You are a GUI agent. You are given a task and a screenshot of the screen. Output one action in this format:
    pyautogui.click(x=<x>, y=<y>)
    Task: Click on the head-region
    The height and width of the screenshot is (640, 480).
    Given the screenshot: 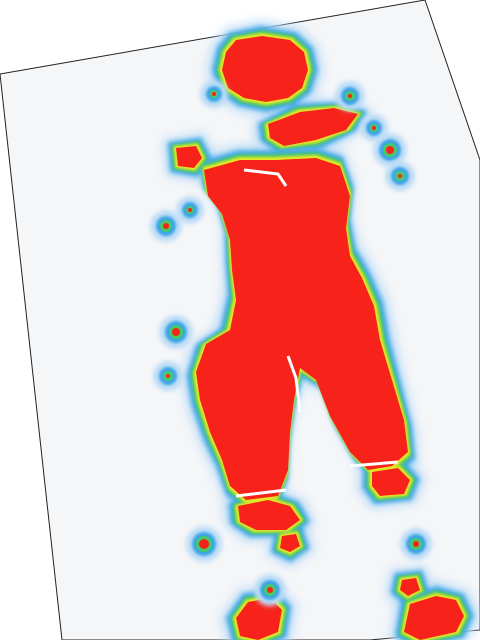 What is the action you would take?
    pyautogui.click(x=265, y=69)
    